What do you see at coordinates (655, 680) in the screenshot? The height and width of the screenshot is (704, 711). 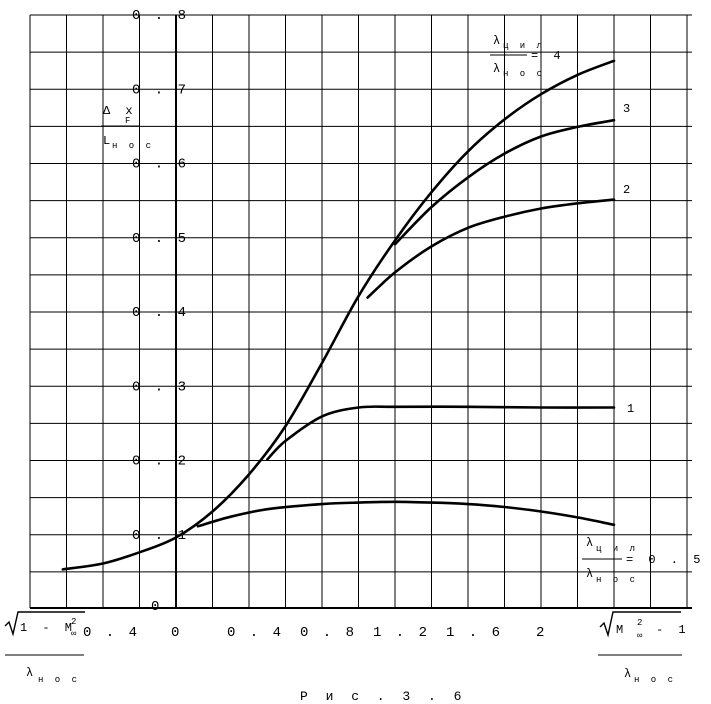 I see `x-right-den-sub: н о с` at bounding box center [655, 680].